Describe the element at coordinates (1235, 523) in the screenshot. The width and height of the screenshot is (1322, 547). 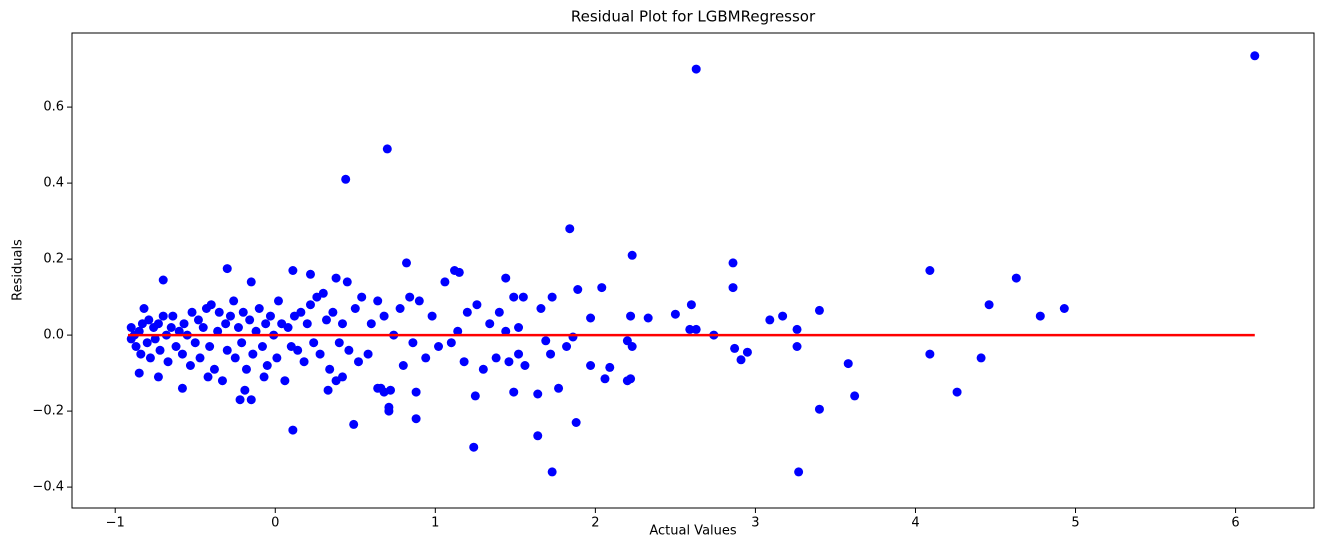
I see `x-tick-label: 6` at that location.